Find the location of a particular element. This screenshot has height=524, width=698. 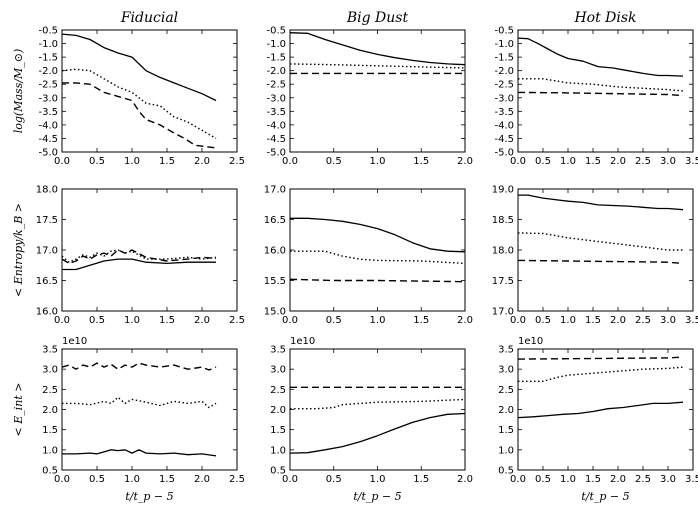

y-axis-label: < Entropy/k_B > is located at coordinates (18, 250).